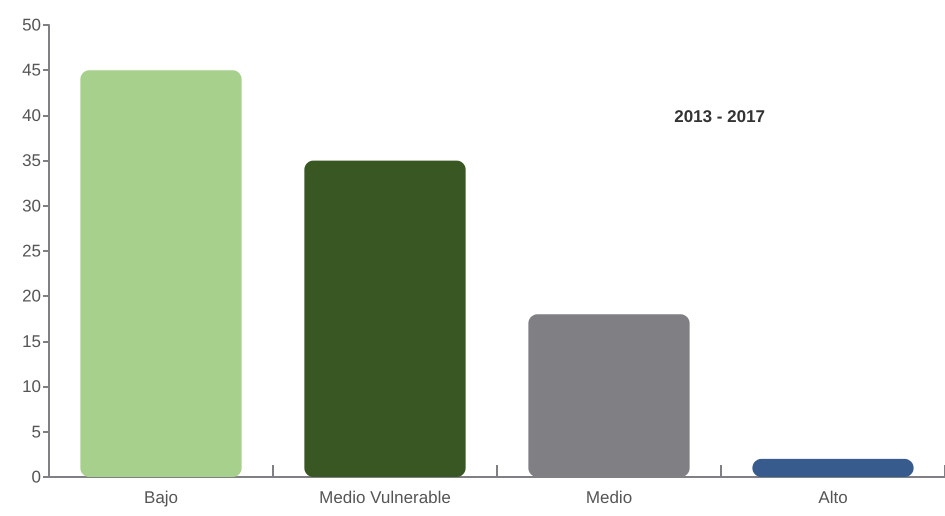 Image resolution: width=945 pixels, height=516 pixels. What do you see at coordinates (31, 25) in the screenshot?
I see `y-tick-label: 50` at bounding box center [31, 25].